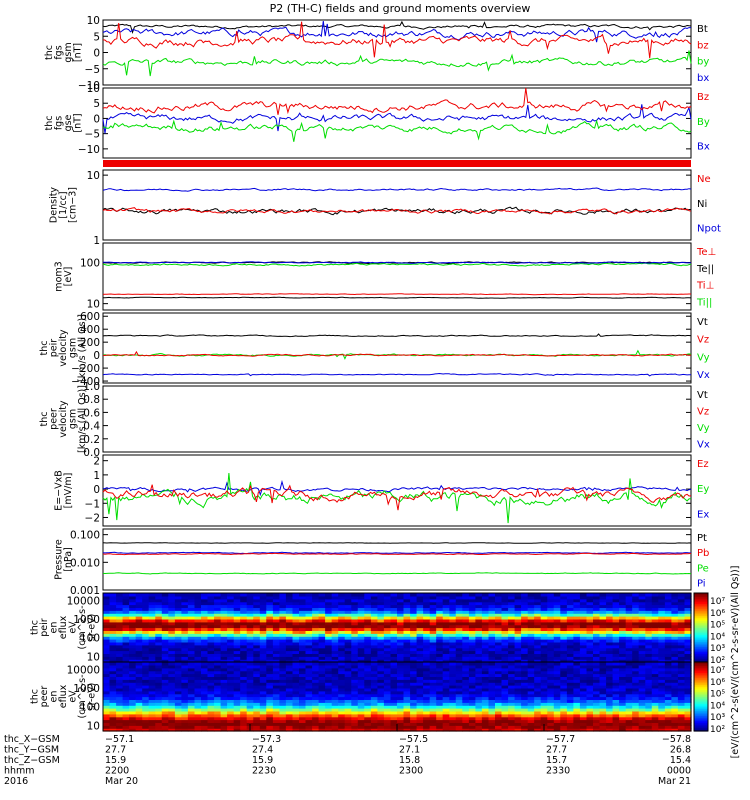 The height and width of the screenshot is (800, 750). I want to click on panel-ylabel-line: eV, so click(73, 696).